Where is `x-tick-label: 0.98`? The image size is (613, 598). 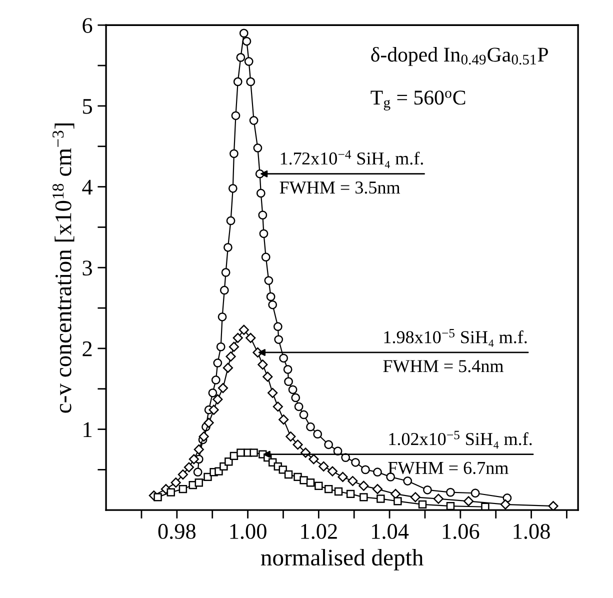 x-tick-label: 0.98 is located at coordinates (177, 532).